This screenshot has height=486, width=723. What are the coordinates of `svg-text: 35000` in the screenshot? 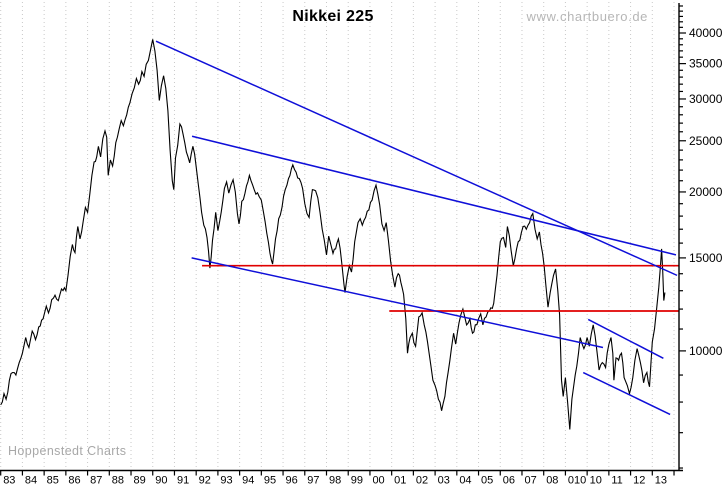 It's located at (706, 64).